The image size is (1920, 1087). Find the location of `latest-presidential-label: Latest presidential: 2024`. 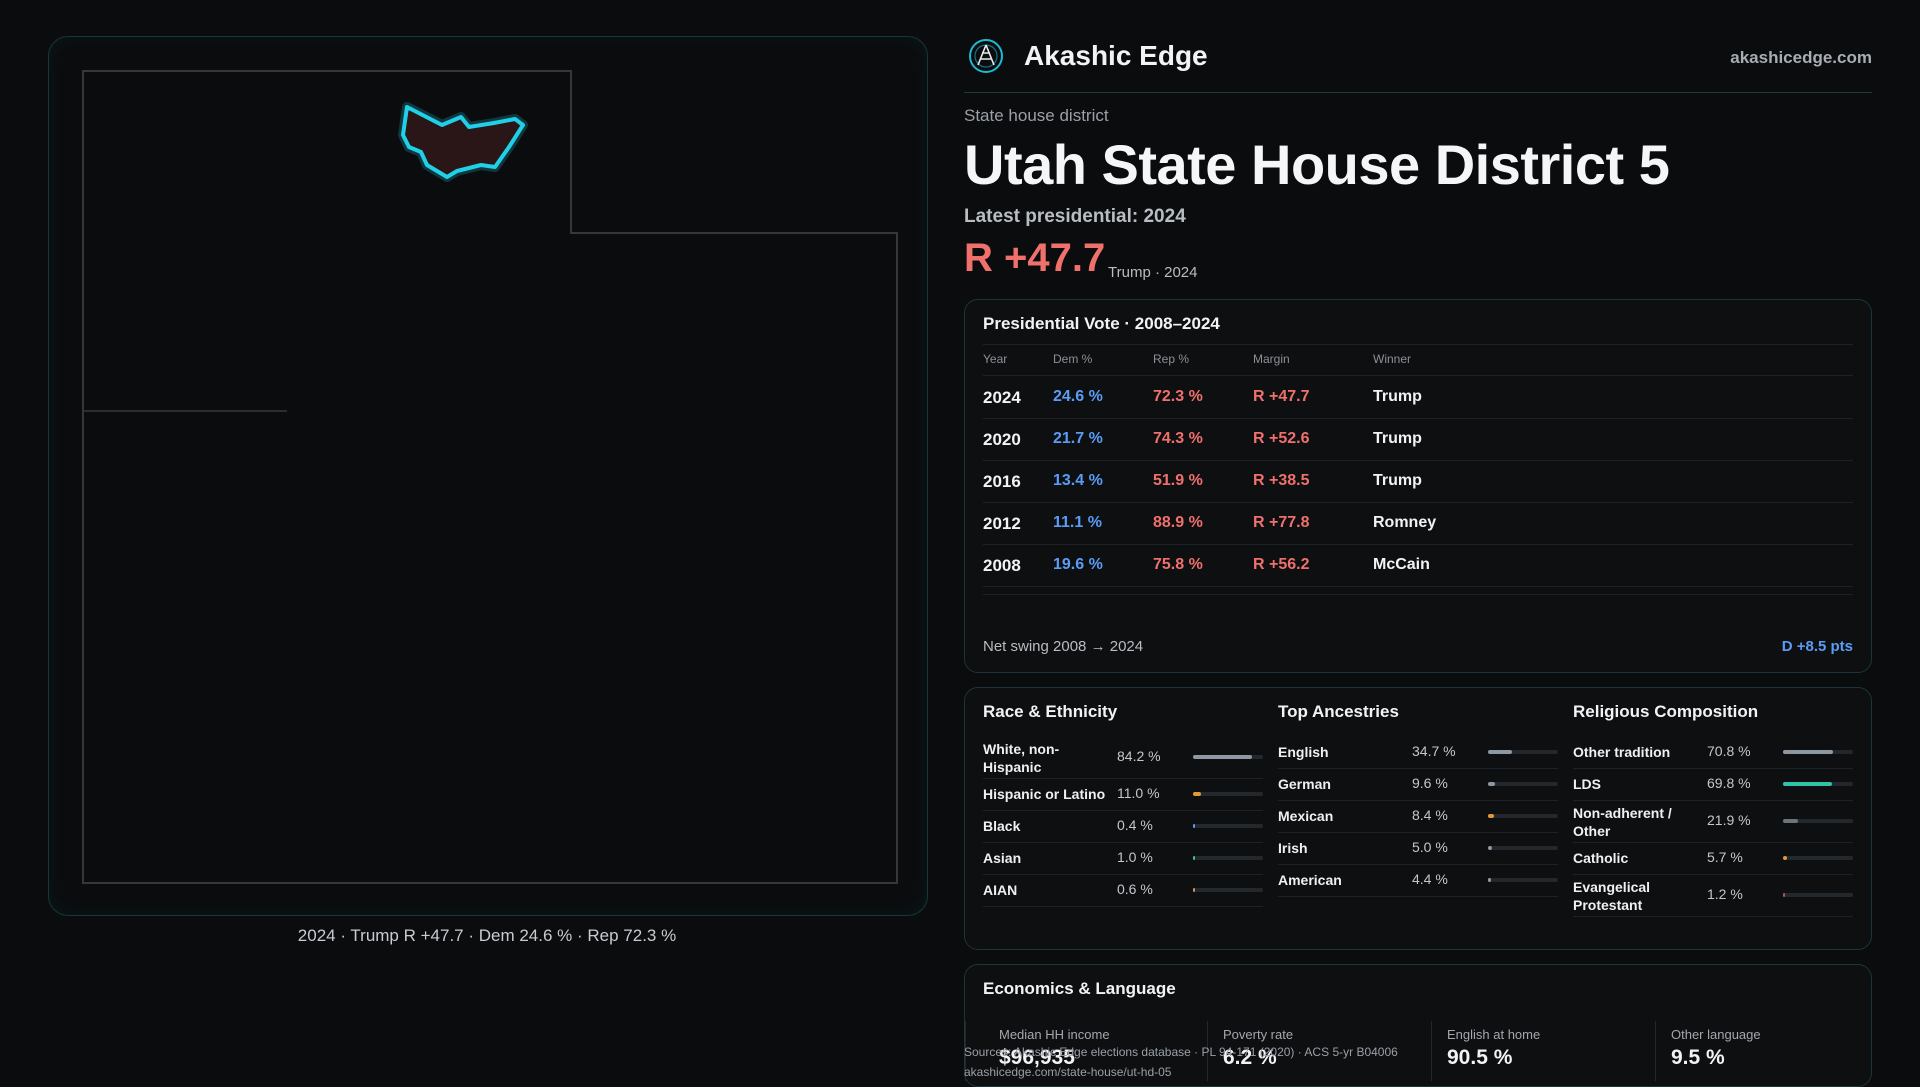

latest-presidential-label: Latest presidential: 2024 is located at coordinates (1075, 216).